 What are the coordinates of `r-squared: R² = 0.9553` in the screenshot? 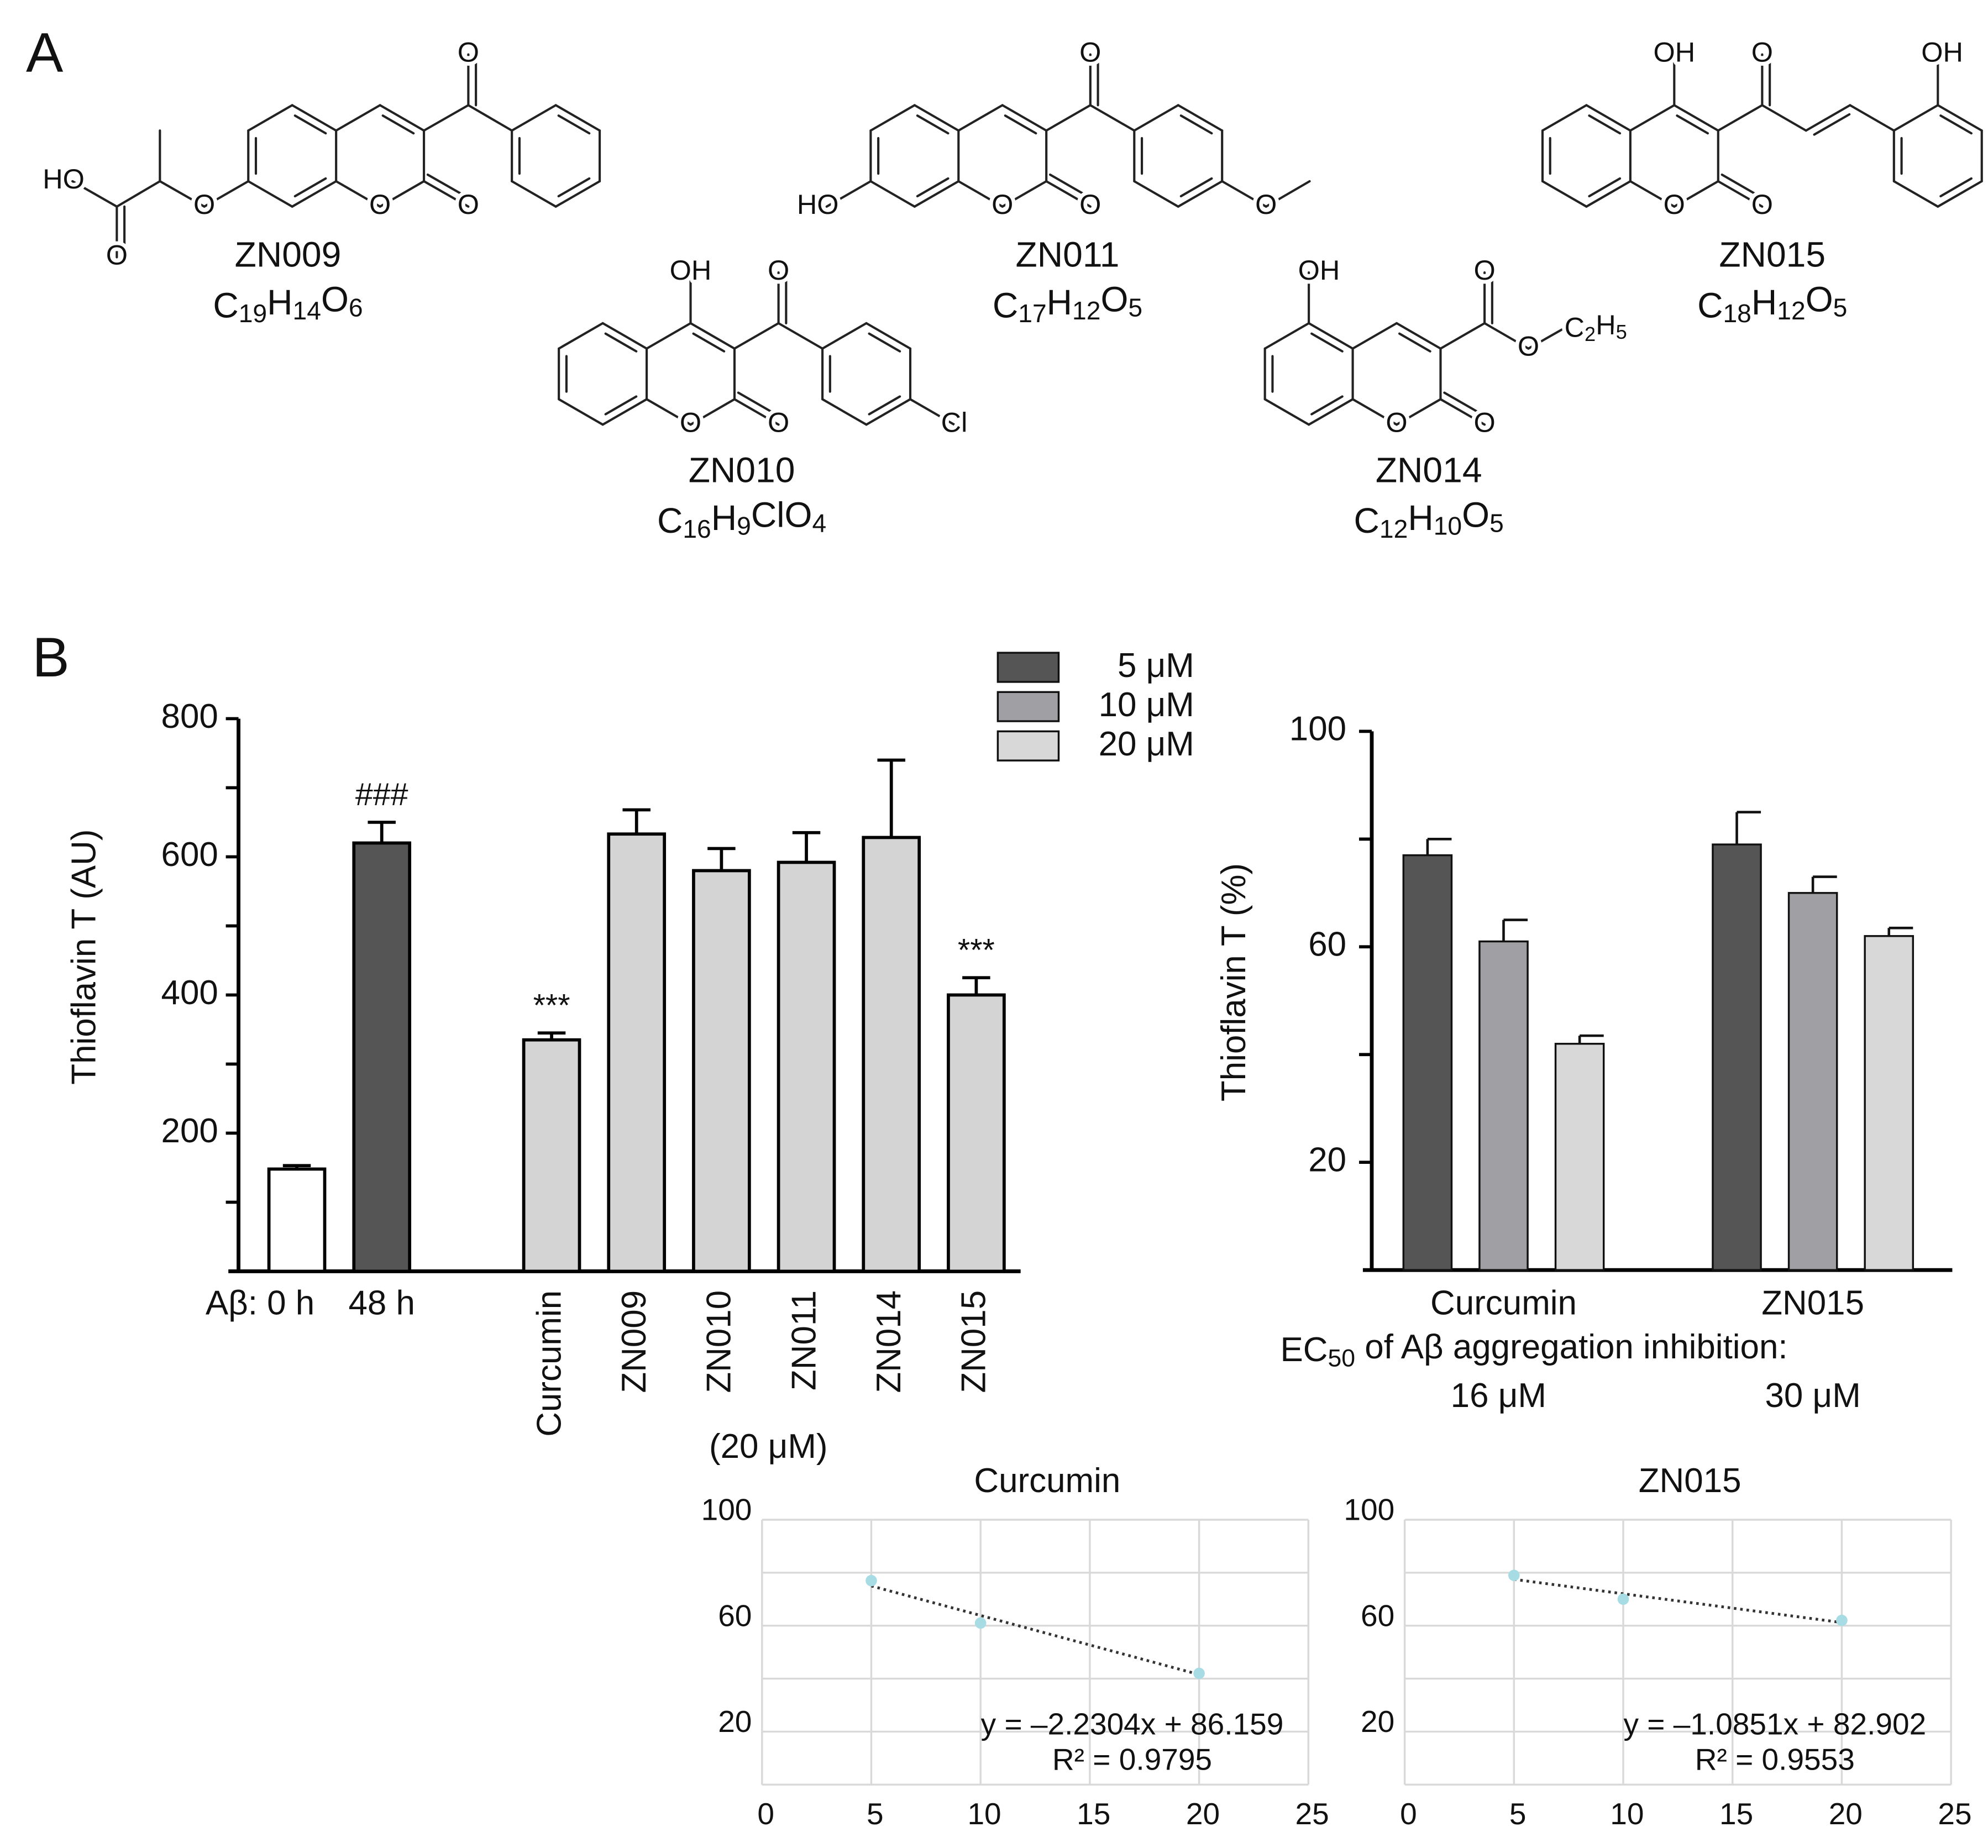 It's located at (1775, 1759).